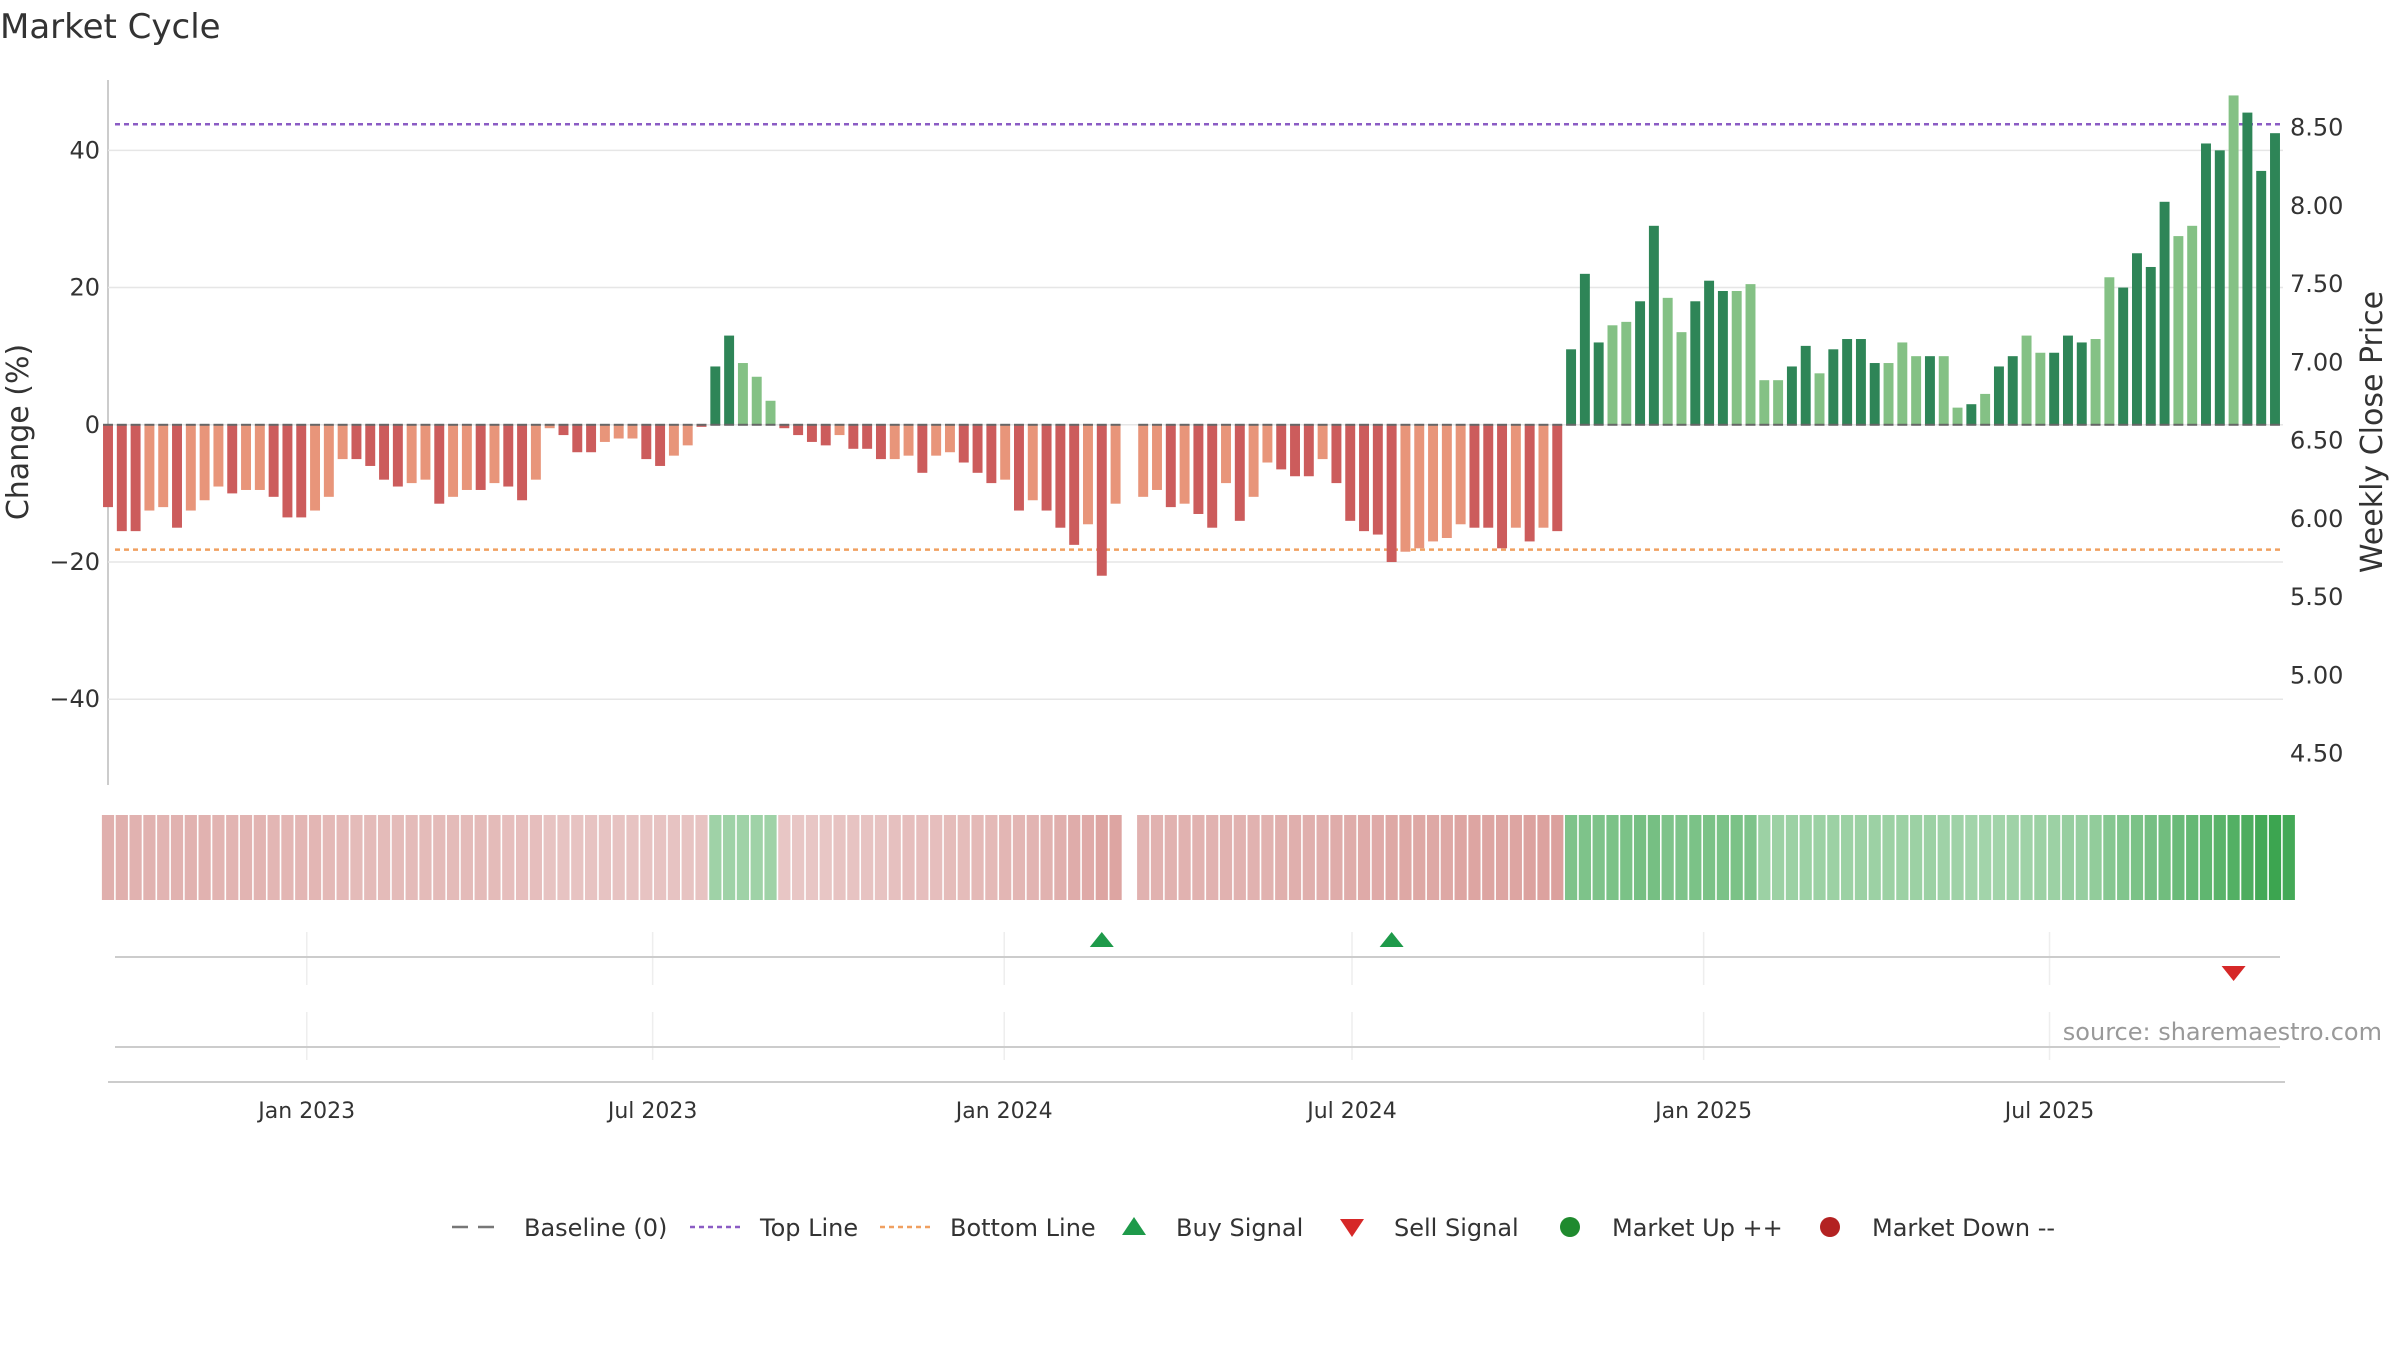  What do you see at coordinates (1351, 1111) in the screenshot?
I see `x-tick-label: Jul 2024` at bounding box center [1351, 1111].